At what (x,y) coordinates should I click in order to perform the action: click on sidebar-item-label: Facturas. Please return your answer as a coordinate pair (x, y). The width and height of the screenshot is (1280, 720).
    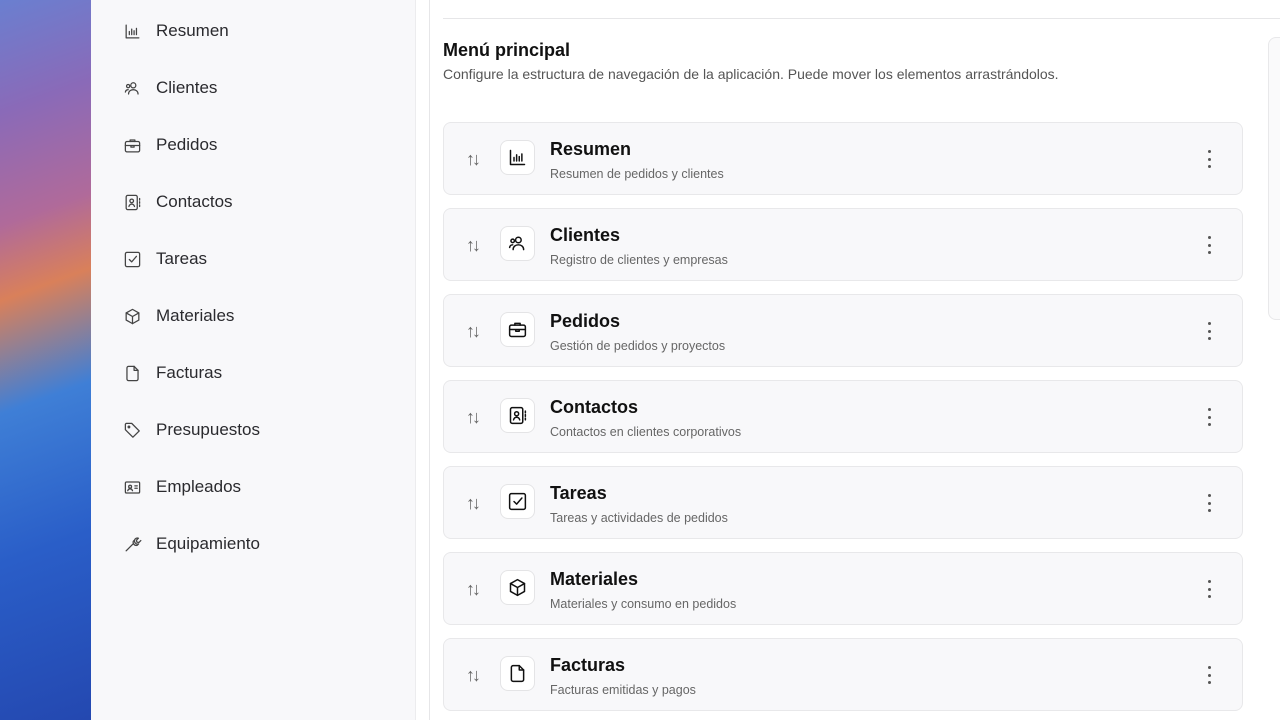
    Looking at the image, I should click on (189, 372).